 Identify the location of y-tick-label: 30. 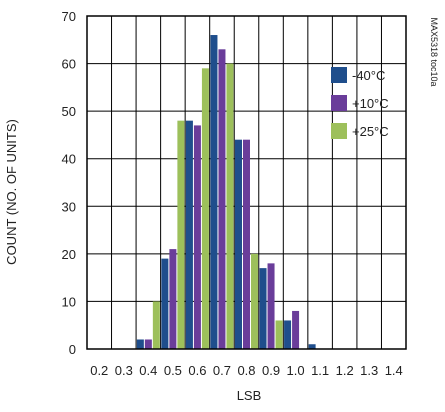
(69, 206).